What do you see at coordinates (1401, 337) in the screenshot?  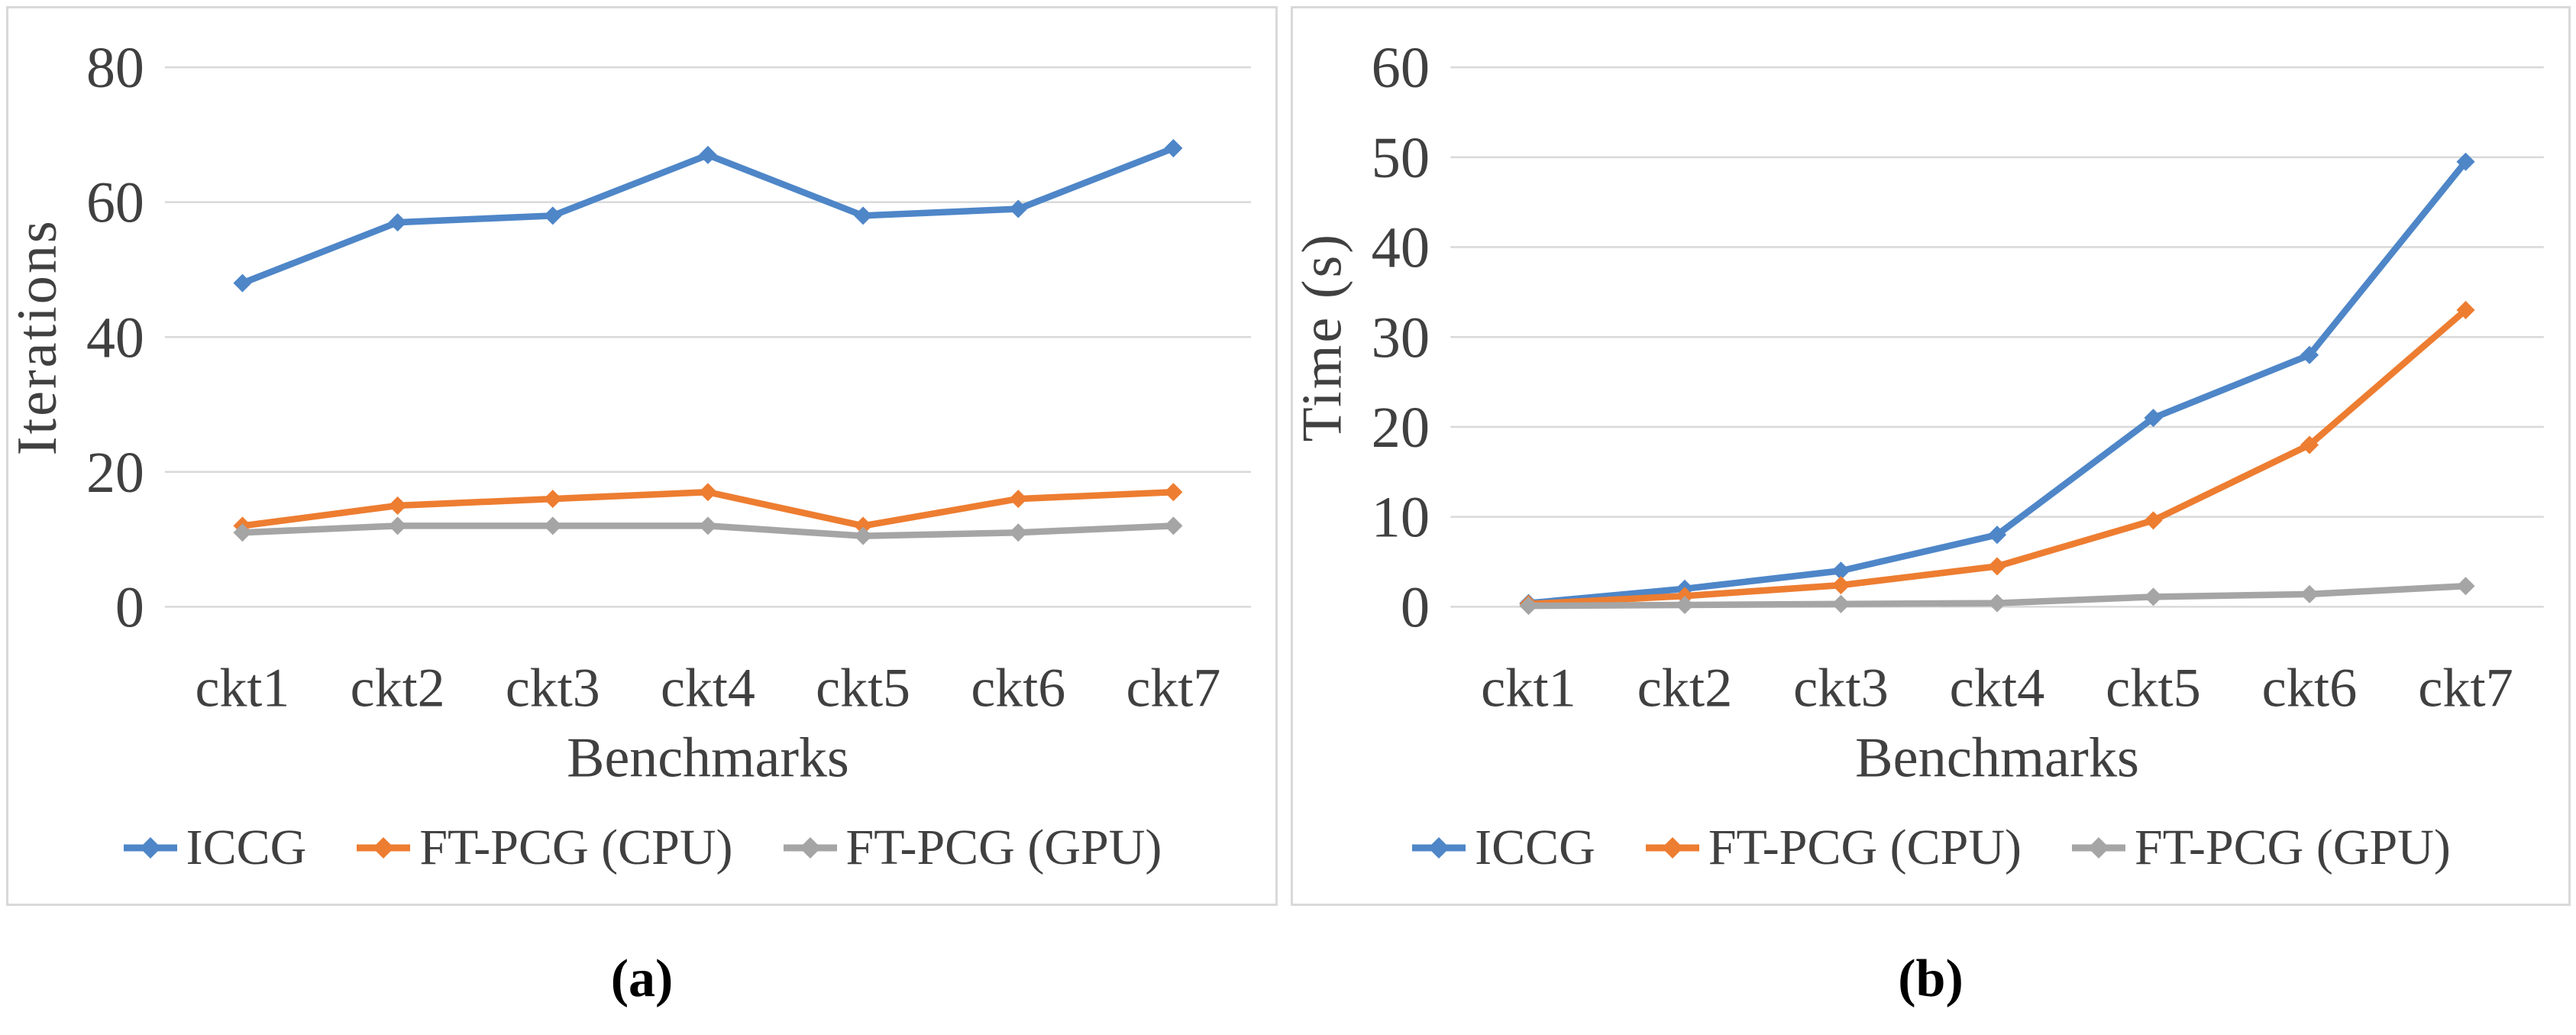 I see `y-tick-label: 30` at bounding box center [1401, 337].